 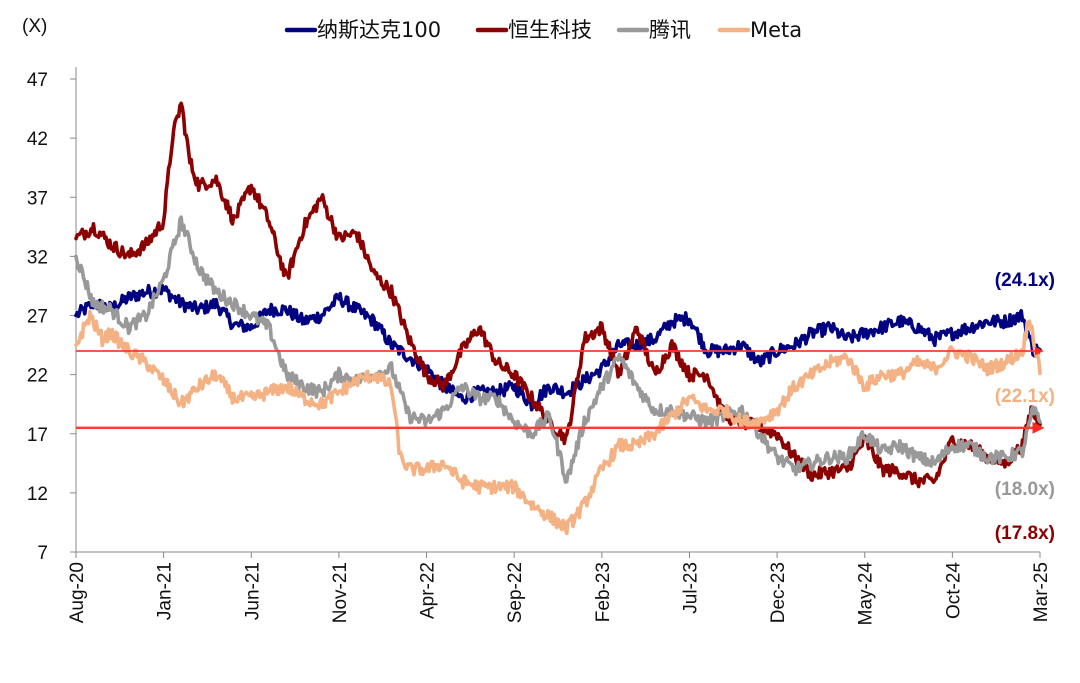 What do you see at coordinates (37, 198) in the screenshot?
I see `y-tick-label: 37` at bounding box center [37, 198].